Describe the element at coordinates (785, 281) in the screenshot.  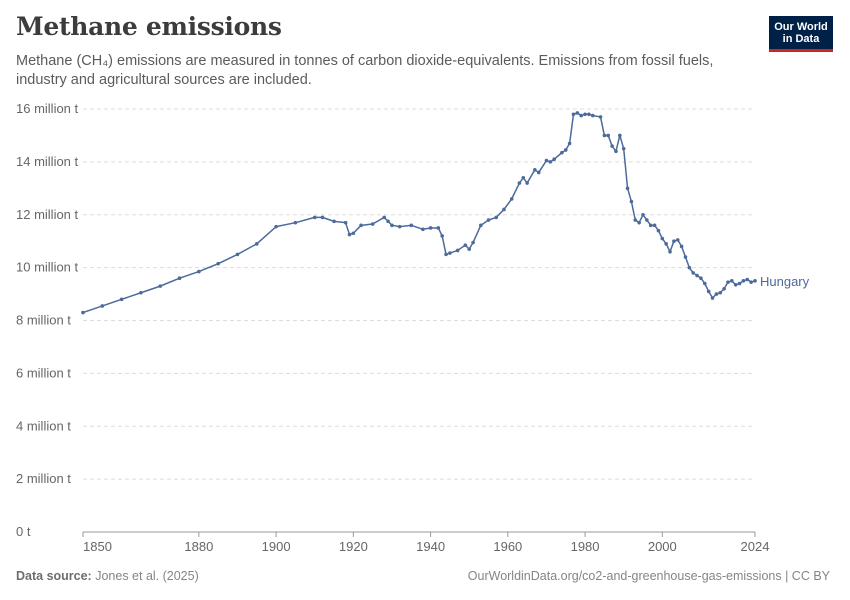
I see `series-label: Hungary` at that location.